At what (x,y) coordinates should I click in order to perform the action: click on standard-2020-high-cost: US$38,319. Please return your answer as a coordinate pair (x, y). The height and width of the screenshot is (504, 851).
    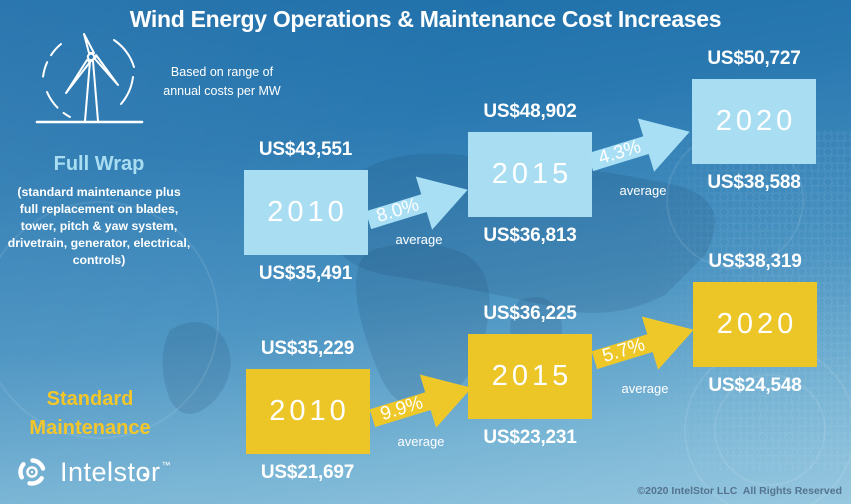
    Looking at the image, I should click on (755, 261).